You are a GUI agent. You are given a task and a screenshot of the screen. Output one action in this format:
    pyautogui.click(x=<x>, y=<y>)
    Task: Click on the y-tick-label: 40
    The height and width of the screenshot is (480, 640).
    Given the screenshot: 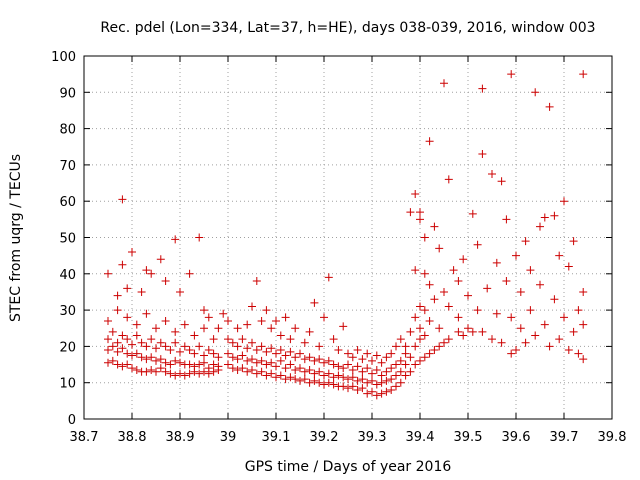 What is the action you would take?
    pyautogui.click(x=67, y=275)
    